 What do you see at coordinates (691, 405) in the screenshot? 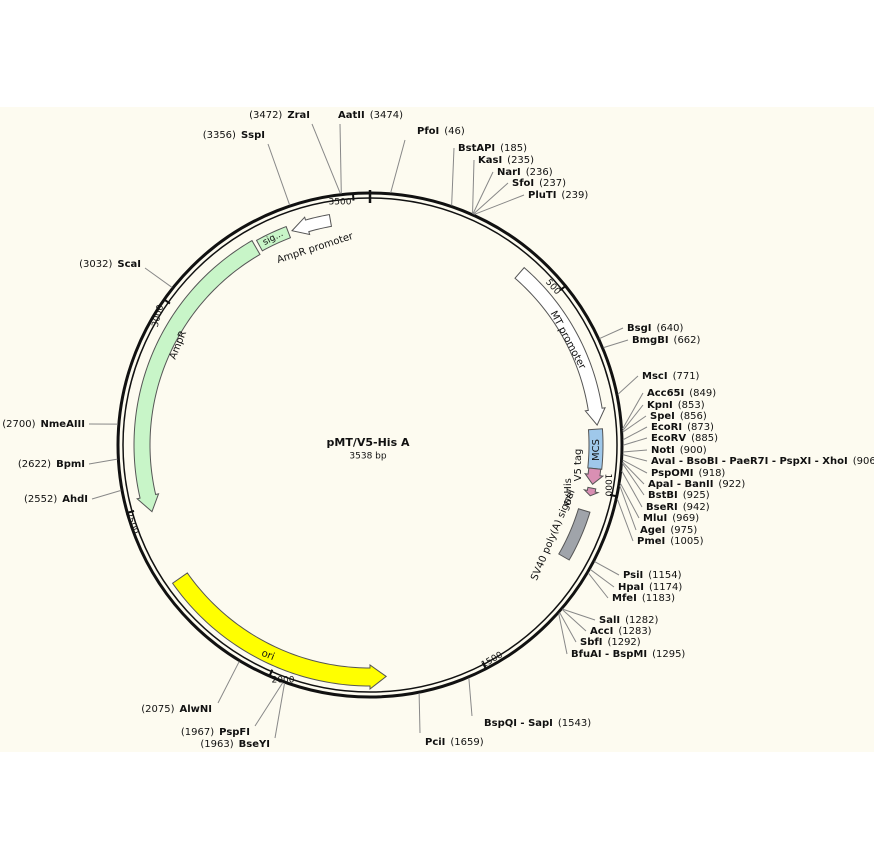
I see `site-position: (853)` at bounding box center [691, 405].